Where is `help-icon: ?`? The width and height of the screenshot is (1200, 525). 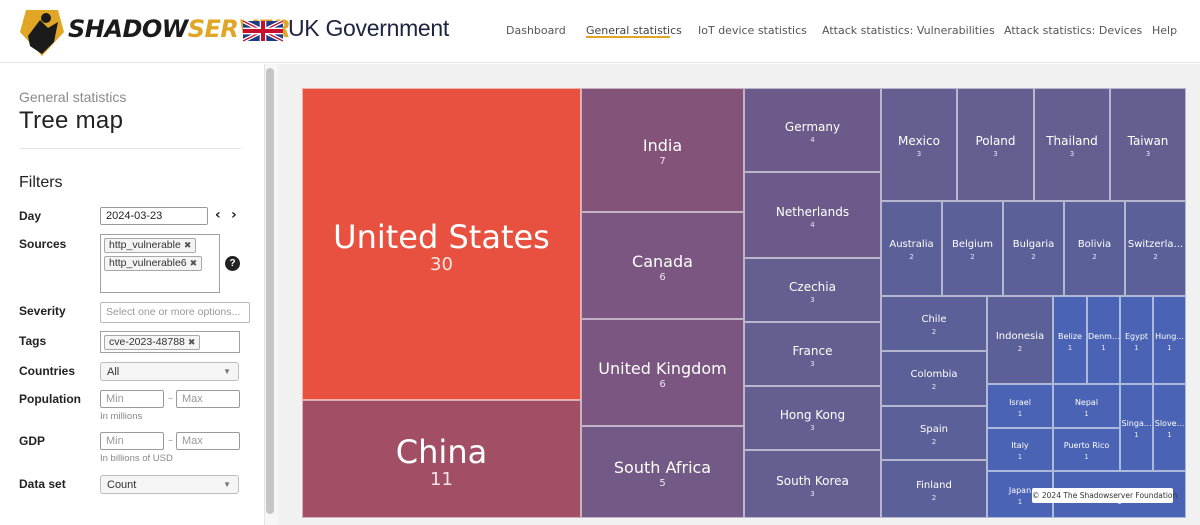 help-icon: ? is located at coordinates (232, 263).